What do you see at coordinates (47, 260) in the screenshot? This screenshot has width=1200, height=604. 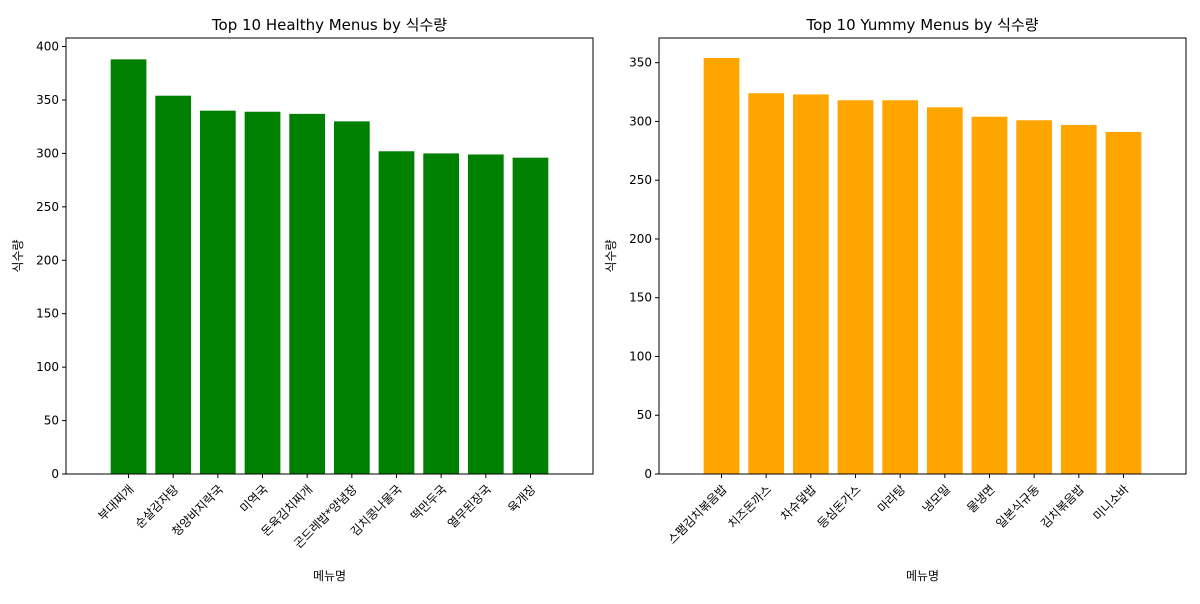 I see `healthy-y-tick-label: 200` at bounding box center [47, 260].